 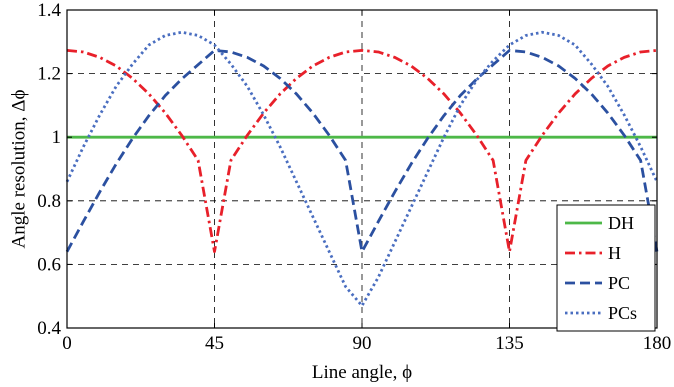 I want to click on x-tick-label: 45, so click(x=214, y=343).